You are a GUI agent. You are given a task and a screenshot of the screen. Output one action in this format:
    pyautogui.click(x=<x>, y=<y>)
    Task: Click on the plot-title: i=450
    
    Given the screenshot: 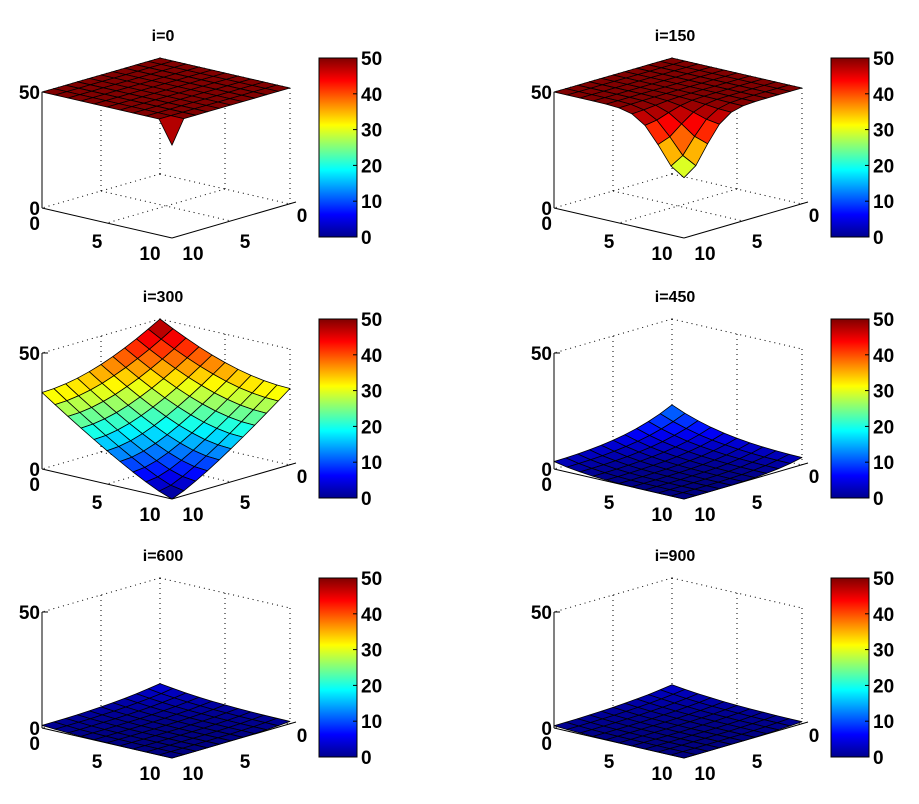 What is the action you would take?
    pyautogui.click(x=675, y=297)
    